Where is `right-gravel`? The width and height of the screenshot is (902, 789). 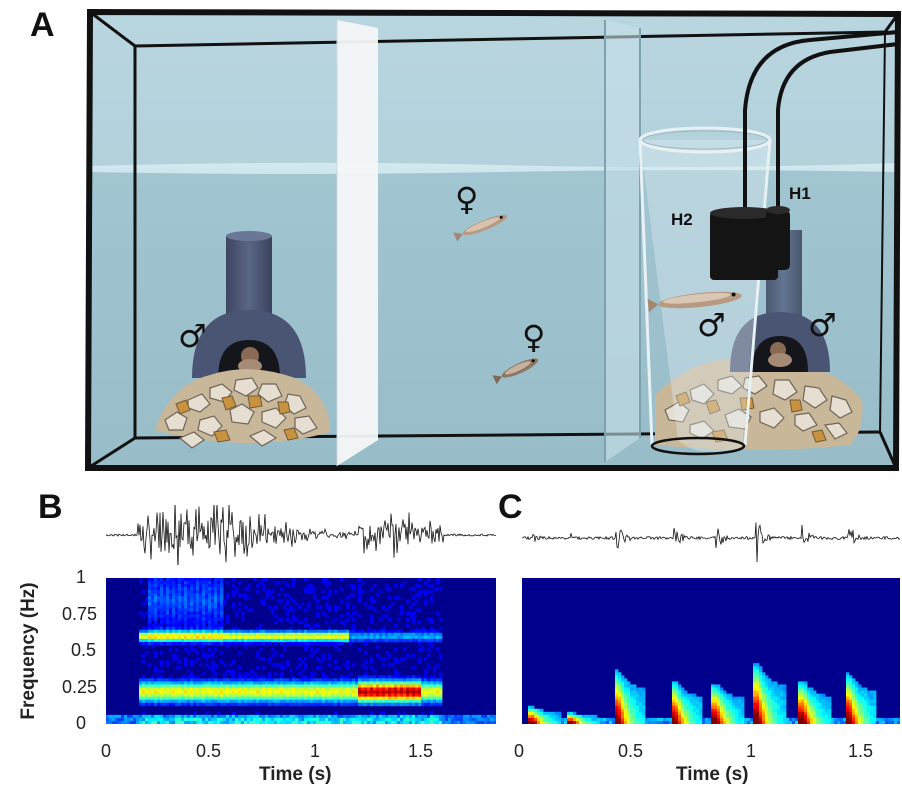
right-gravel is located at coordinates (759, 404).